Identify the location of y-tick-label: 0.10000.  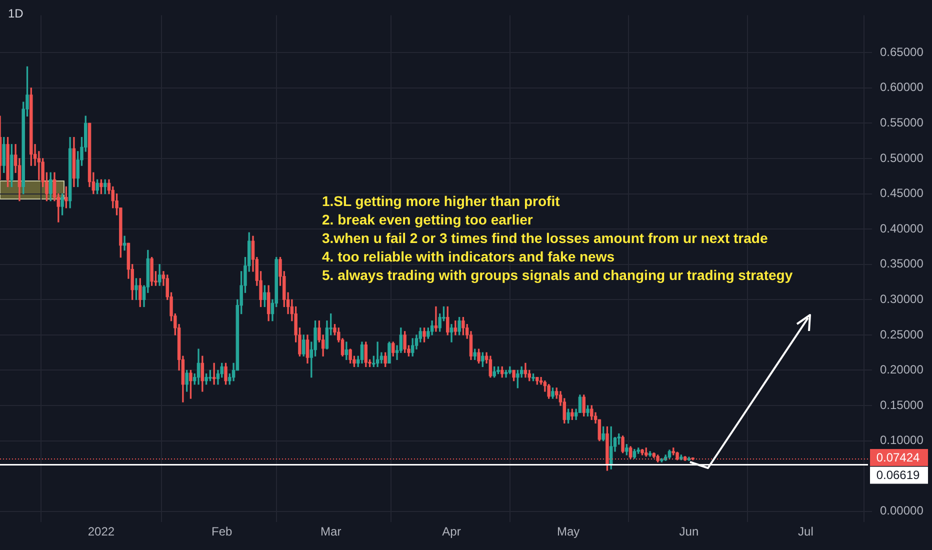
(902, 440).